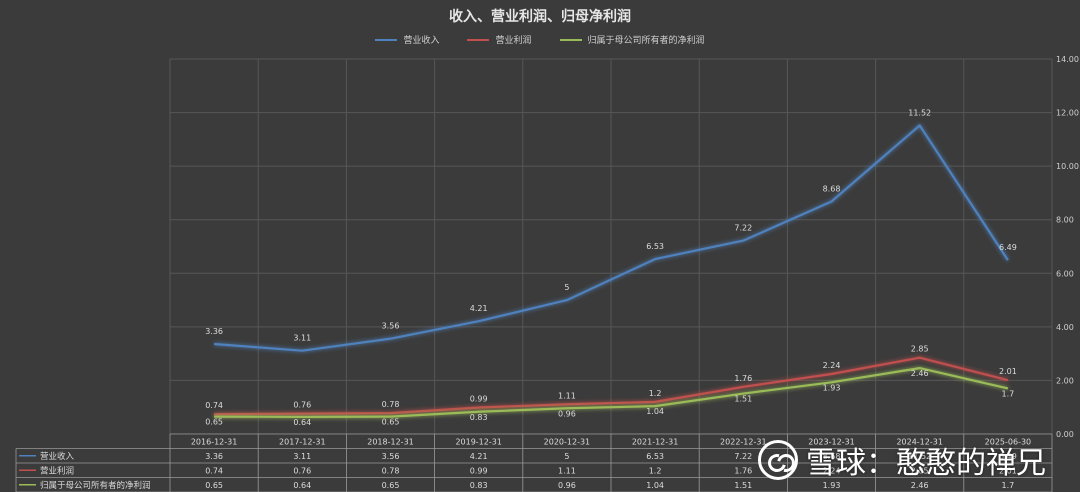 The width and height of the screenshot is (1080, 492). Describe the element at coordinates (1008, 456) in the screenshot. I see `table-cell: 6.49` at that location.